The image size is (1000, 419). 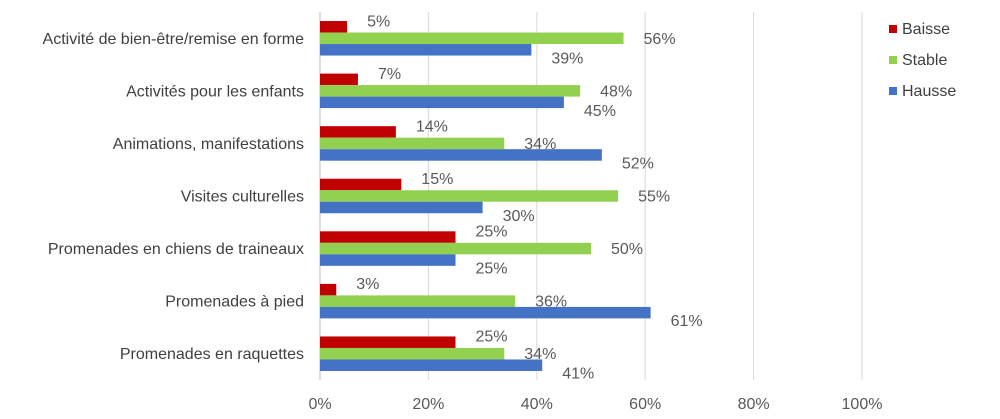 I want to click on data-label: 45%, so click(x=600, y=111).